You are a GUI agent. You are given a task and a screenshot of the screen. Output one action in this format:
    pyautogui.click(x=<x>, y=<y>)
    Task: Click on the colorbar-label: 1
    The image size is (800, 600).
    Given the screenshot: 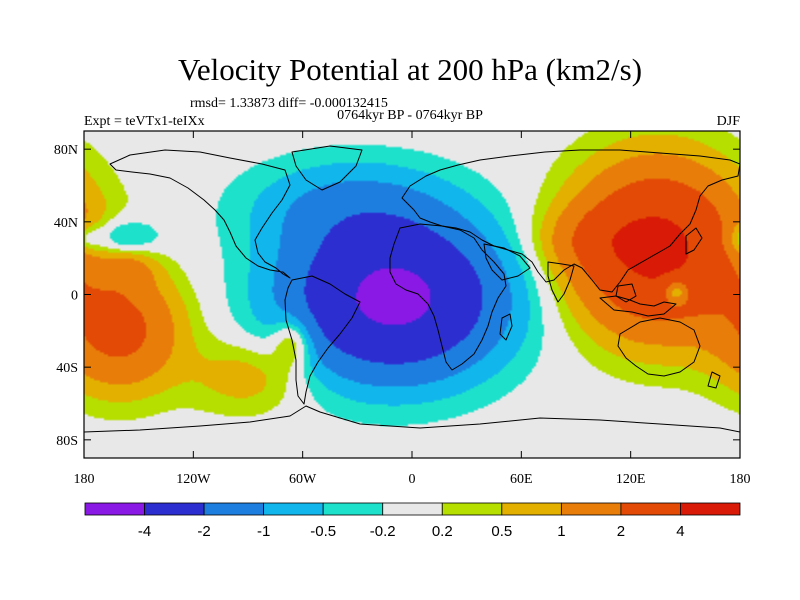 What is the action you would take?
    pyautogui.click(x=561, y=531)
    